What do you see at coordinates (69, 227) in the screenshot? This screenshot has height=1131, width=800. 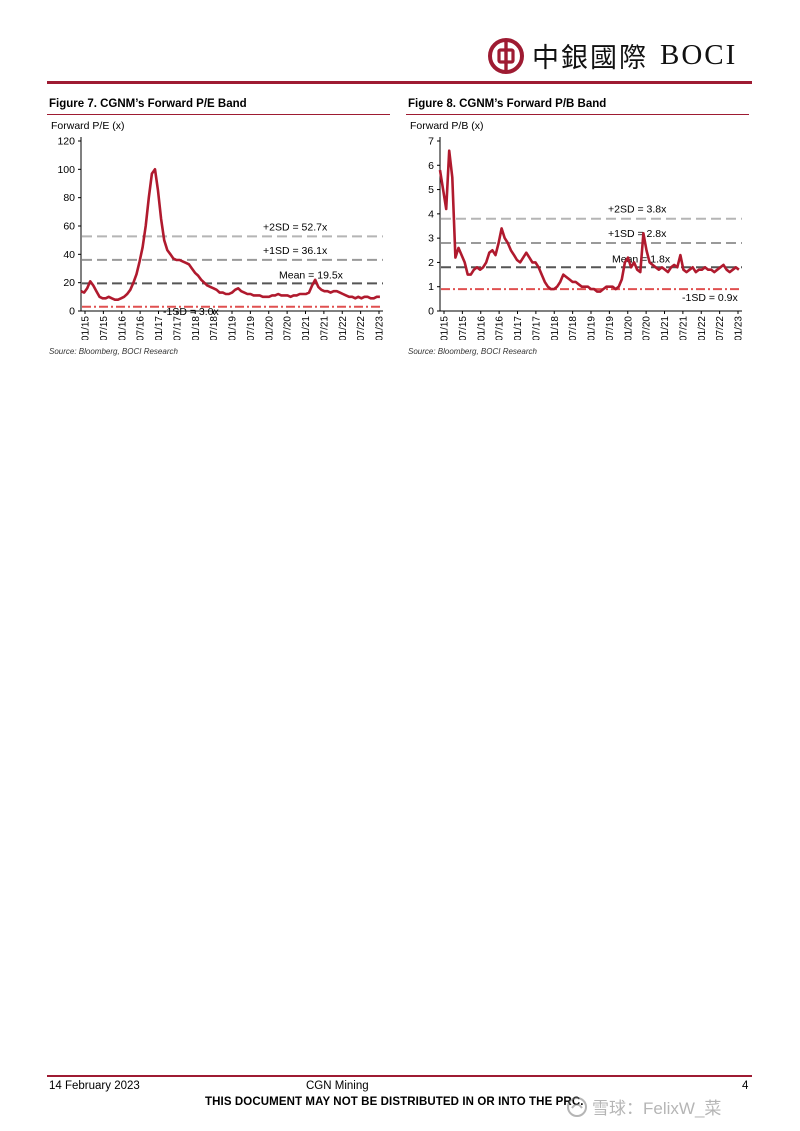 I see `pe-y-tick-label: 60` at bounding box center [69, 227].